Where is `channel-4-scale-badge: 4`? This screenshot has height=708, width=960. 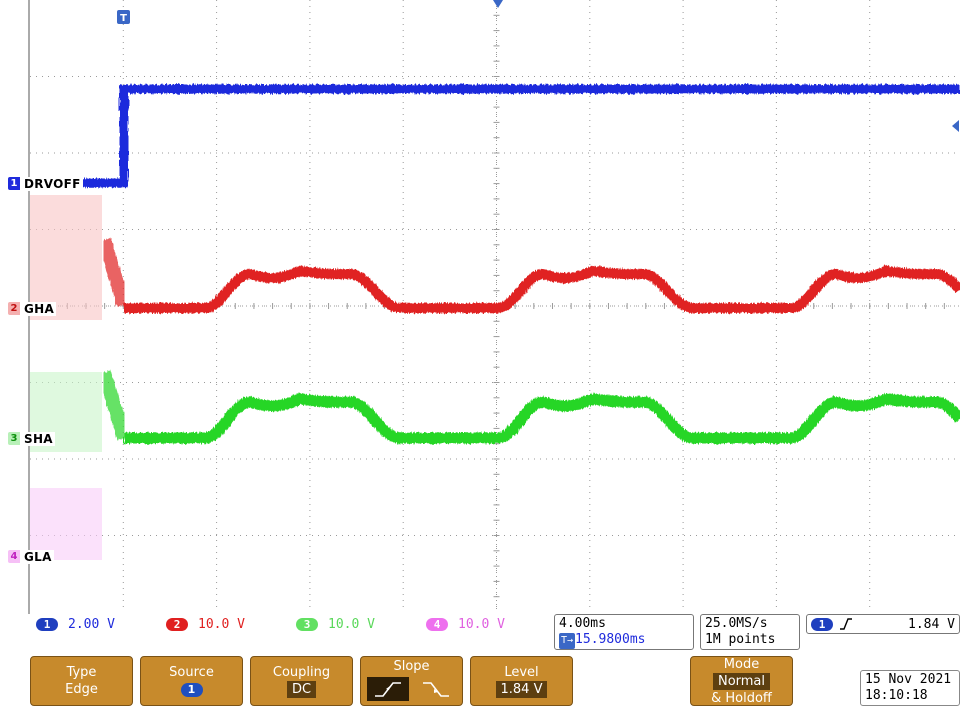
channel-4-scale-badge: 4 is located at coordinates (437, 624).